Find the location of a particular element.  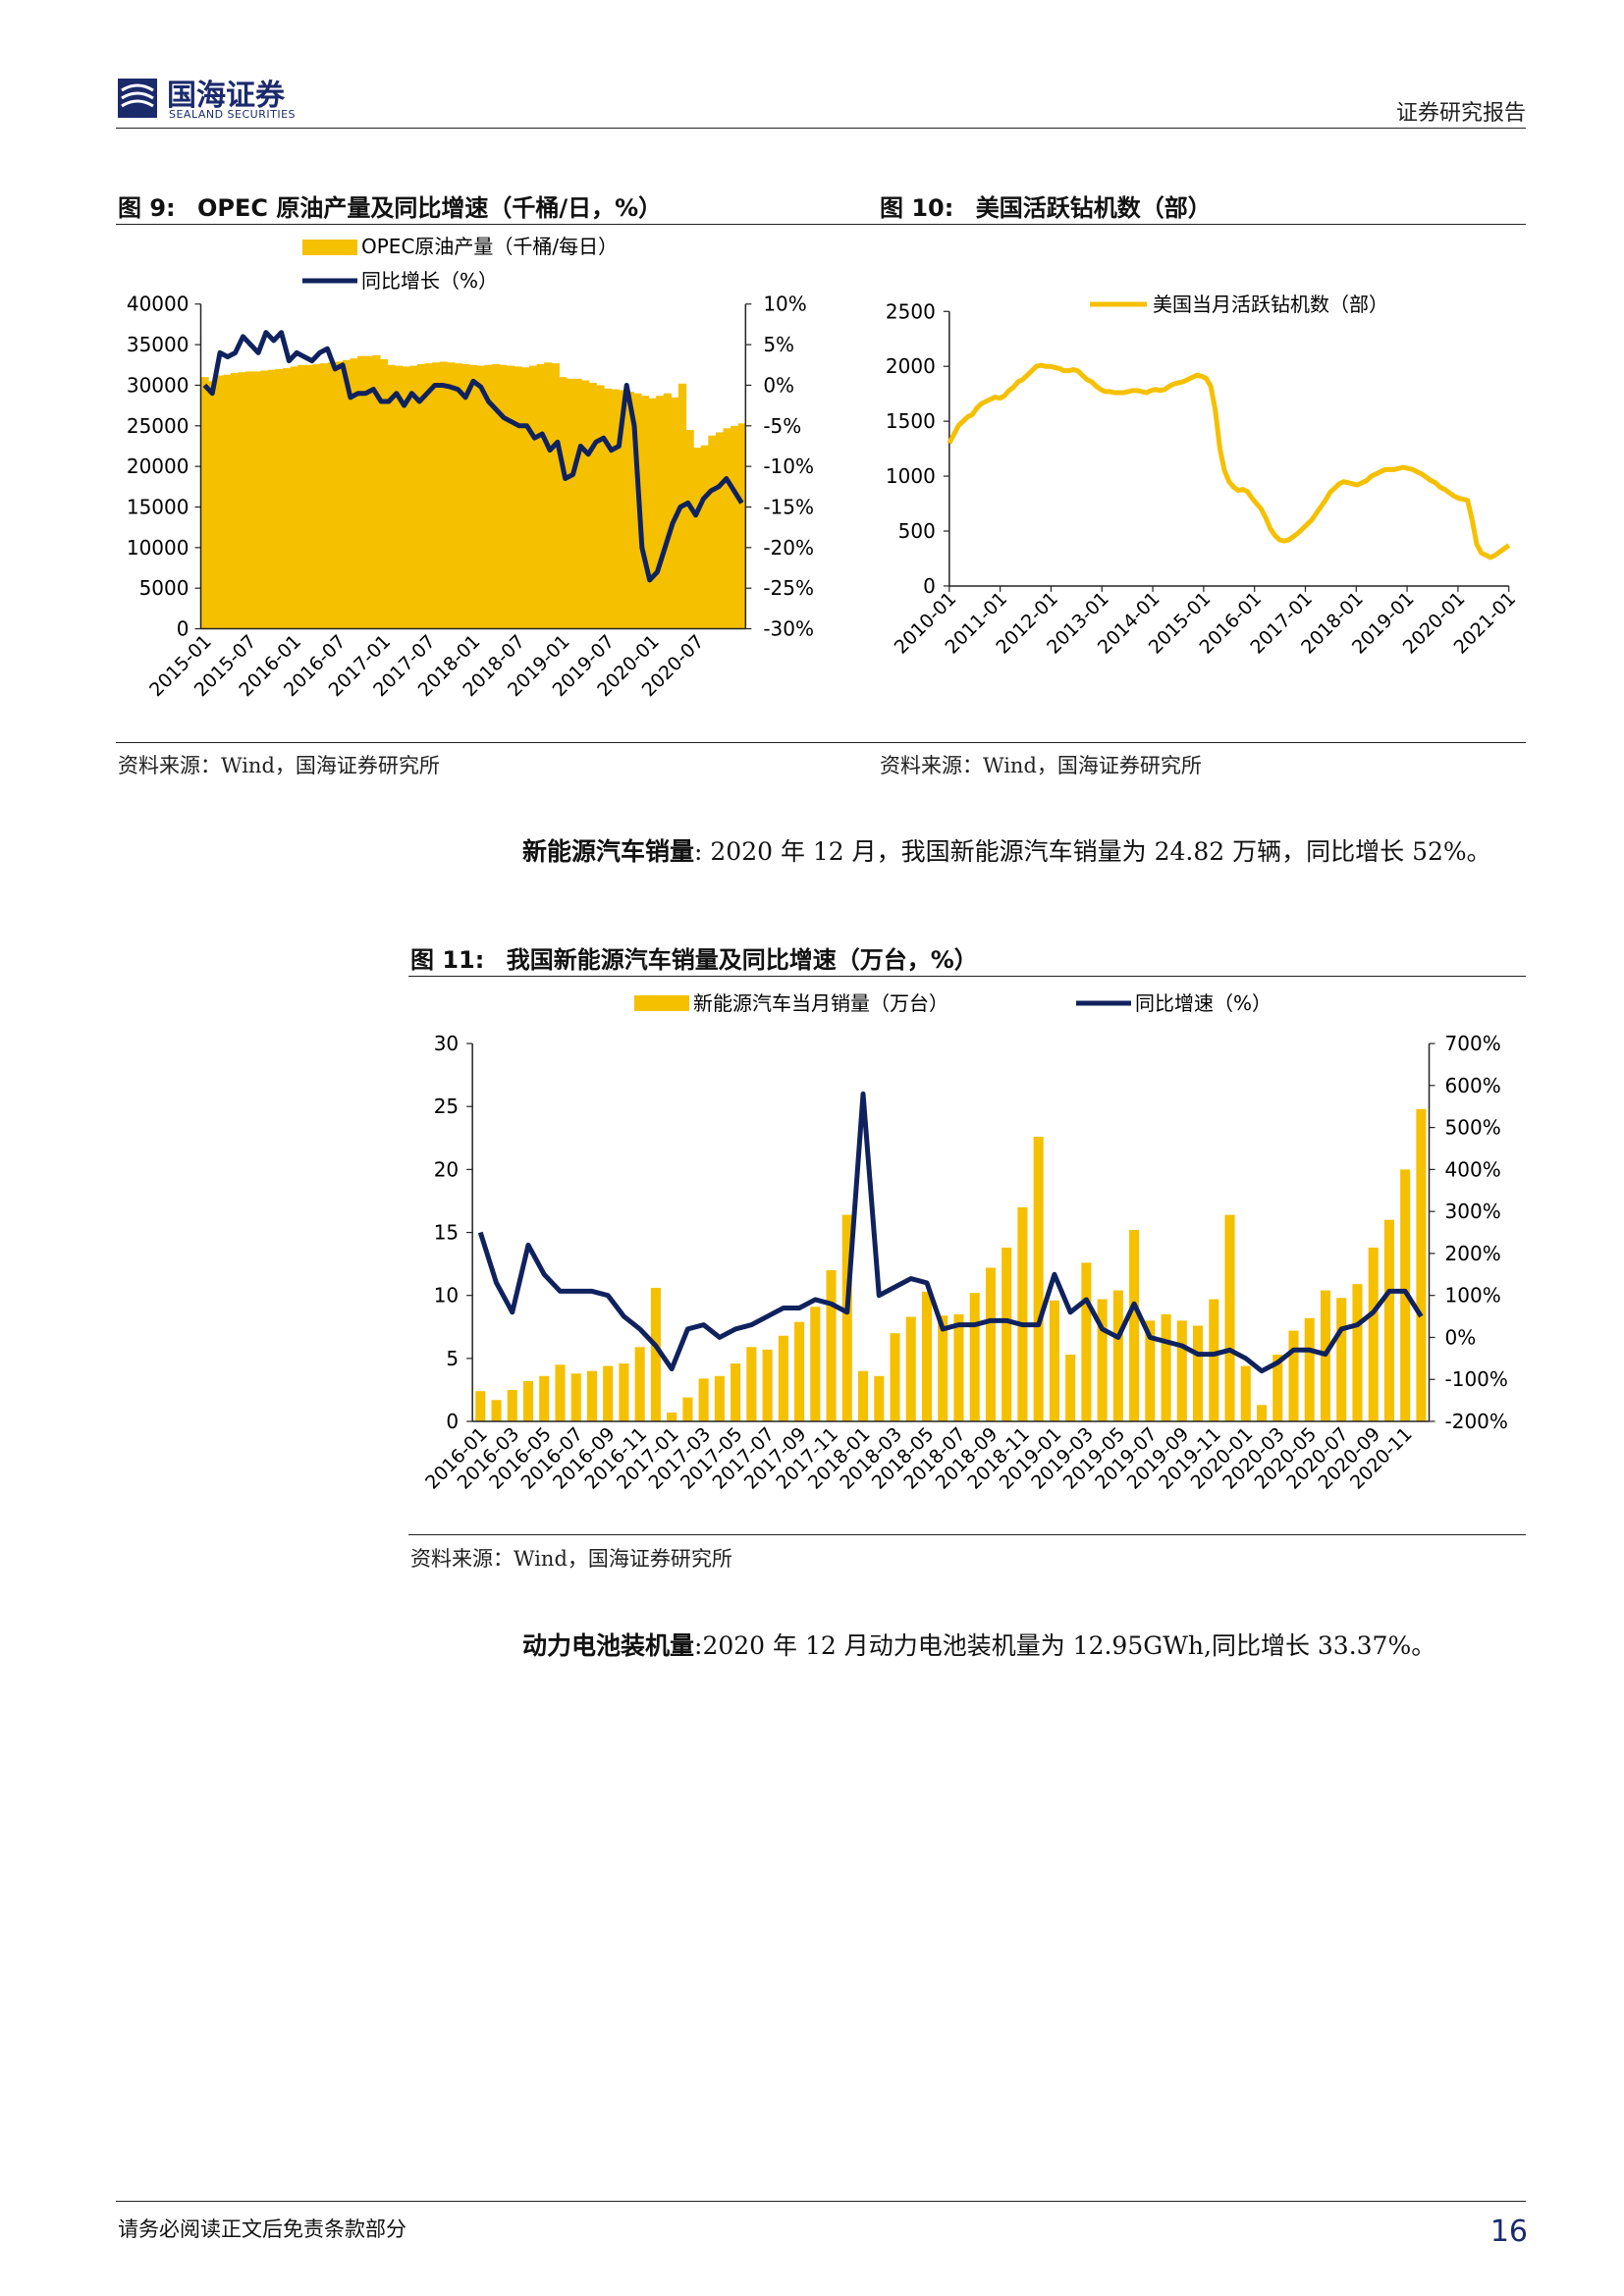

logo: 国海证券 SEALAND SECURITIES is located at coordinates (224, 98).